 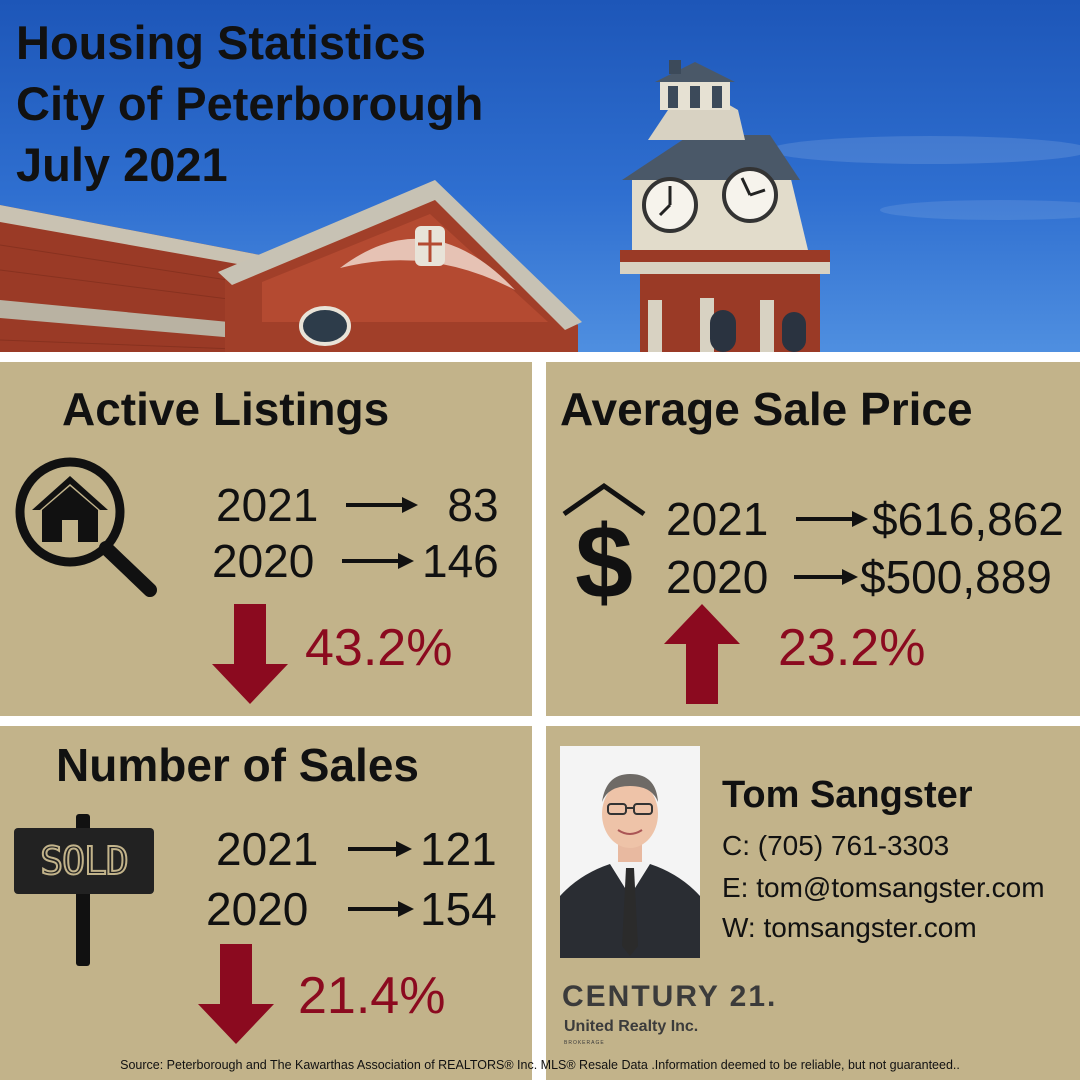 I want to click on price-row-2020: 2020 $500,889, so click(x=859, y=577).